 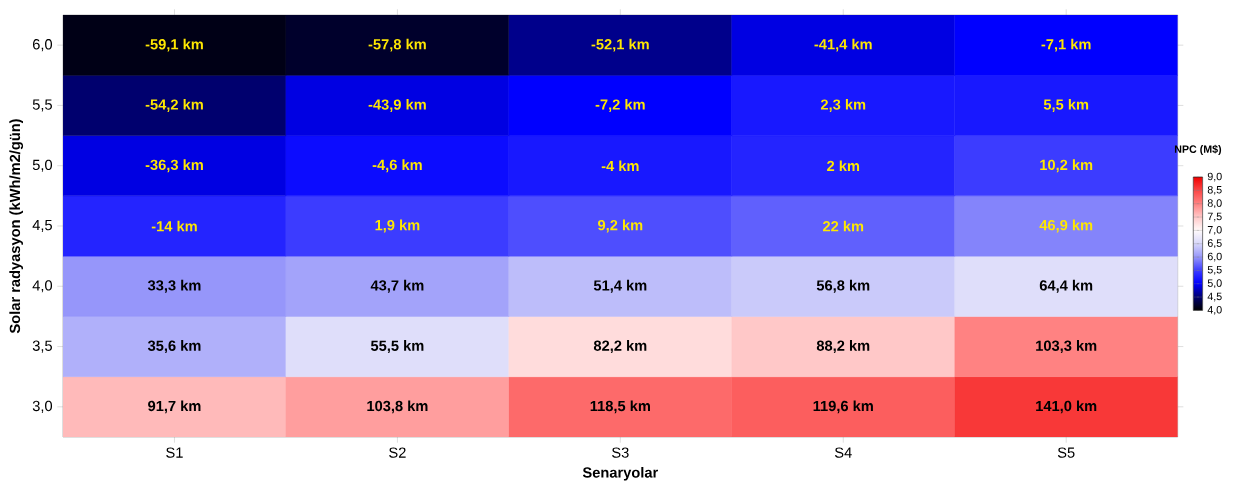 What do you see at coordinates (1214, 217) in the screenshot?
I see `color-bar-label: 7,5` at bounding box center [1214, 217].